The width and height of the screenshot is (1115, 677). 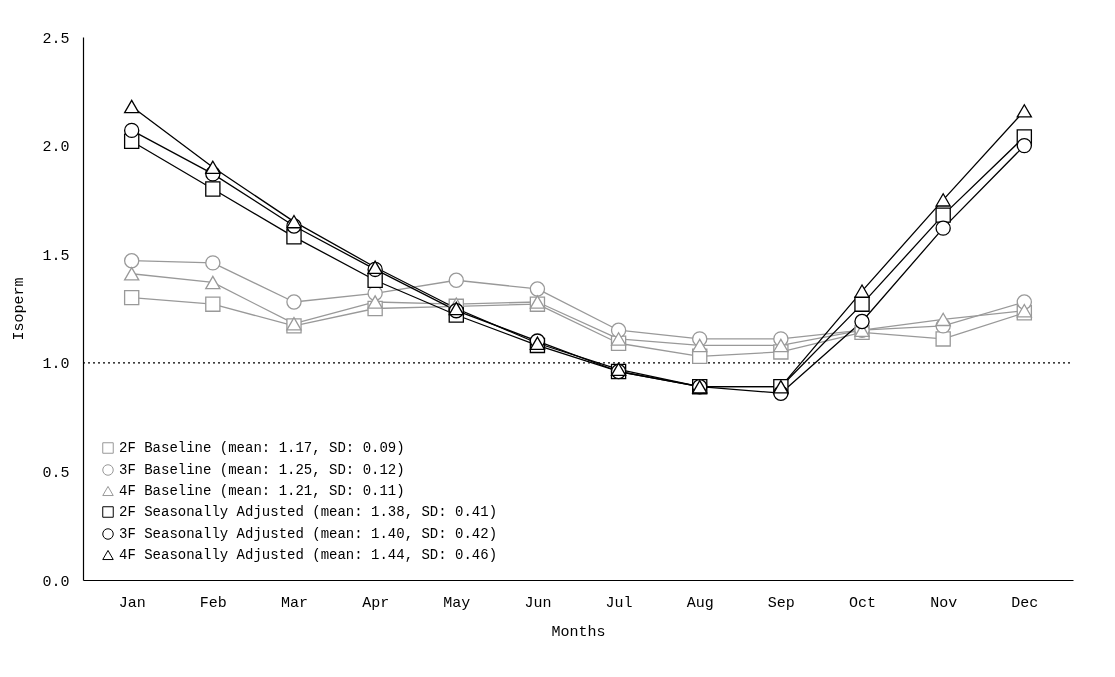 I want to click on x-tick-label: Feb, so click(x=213, y=603).